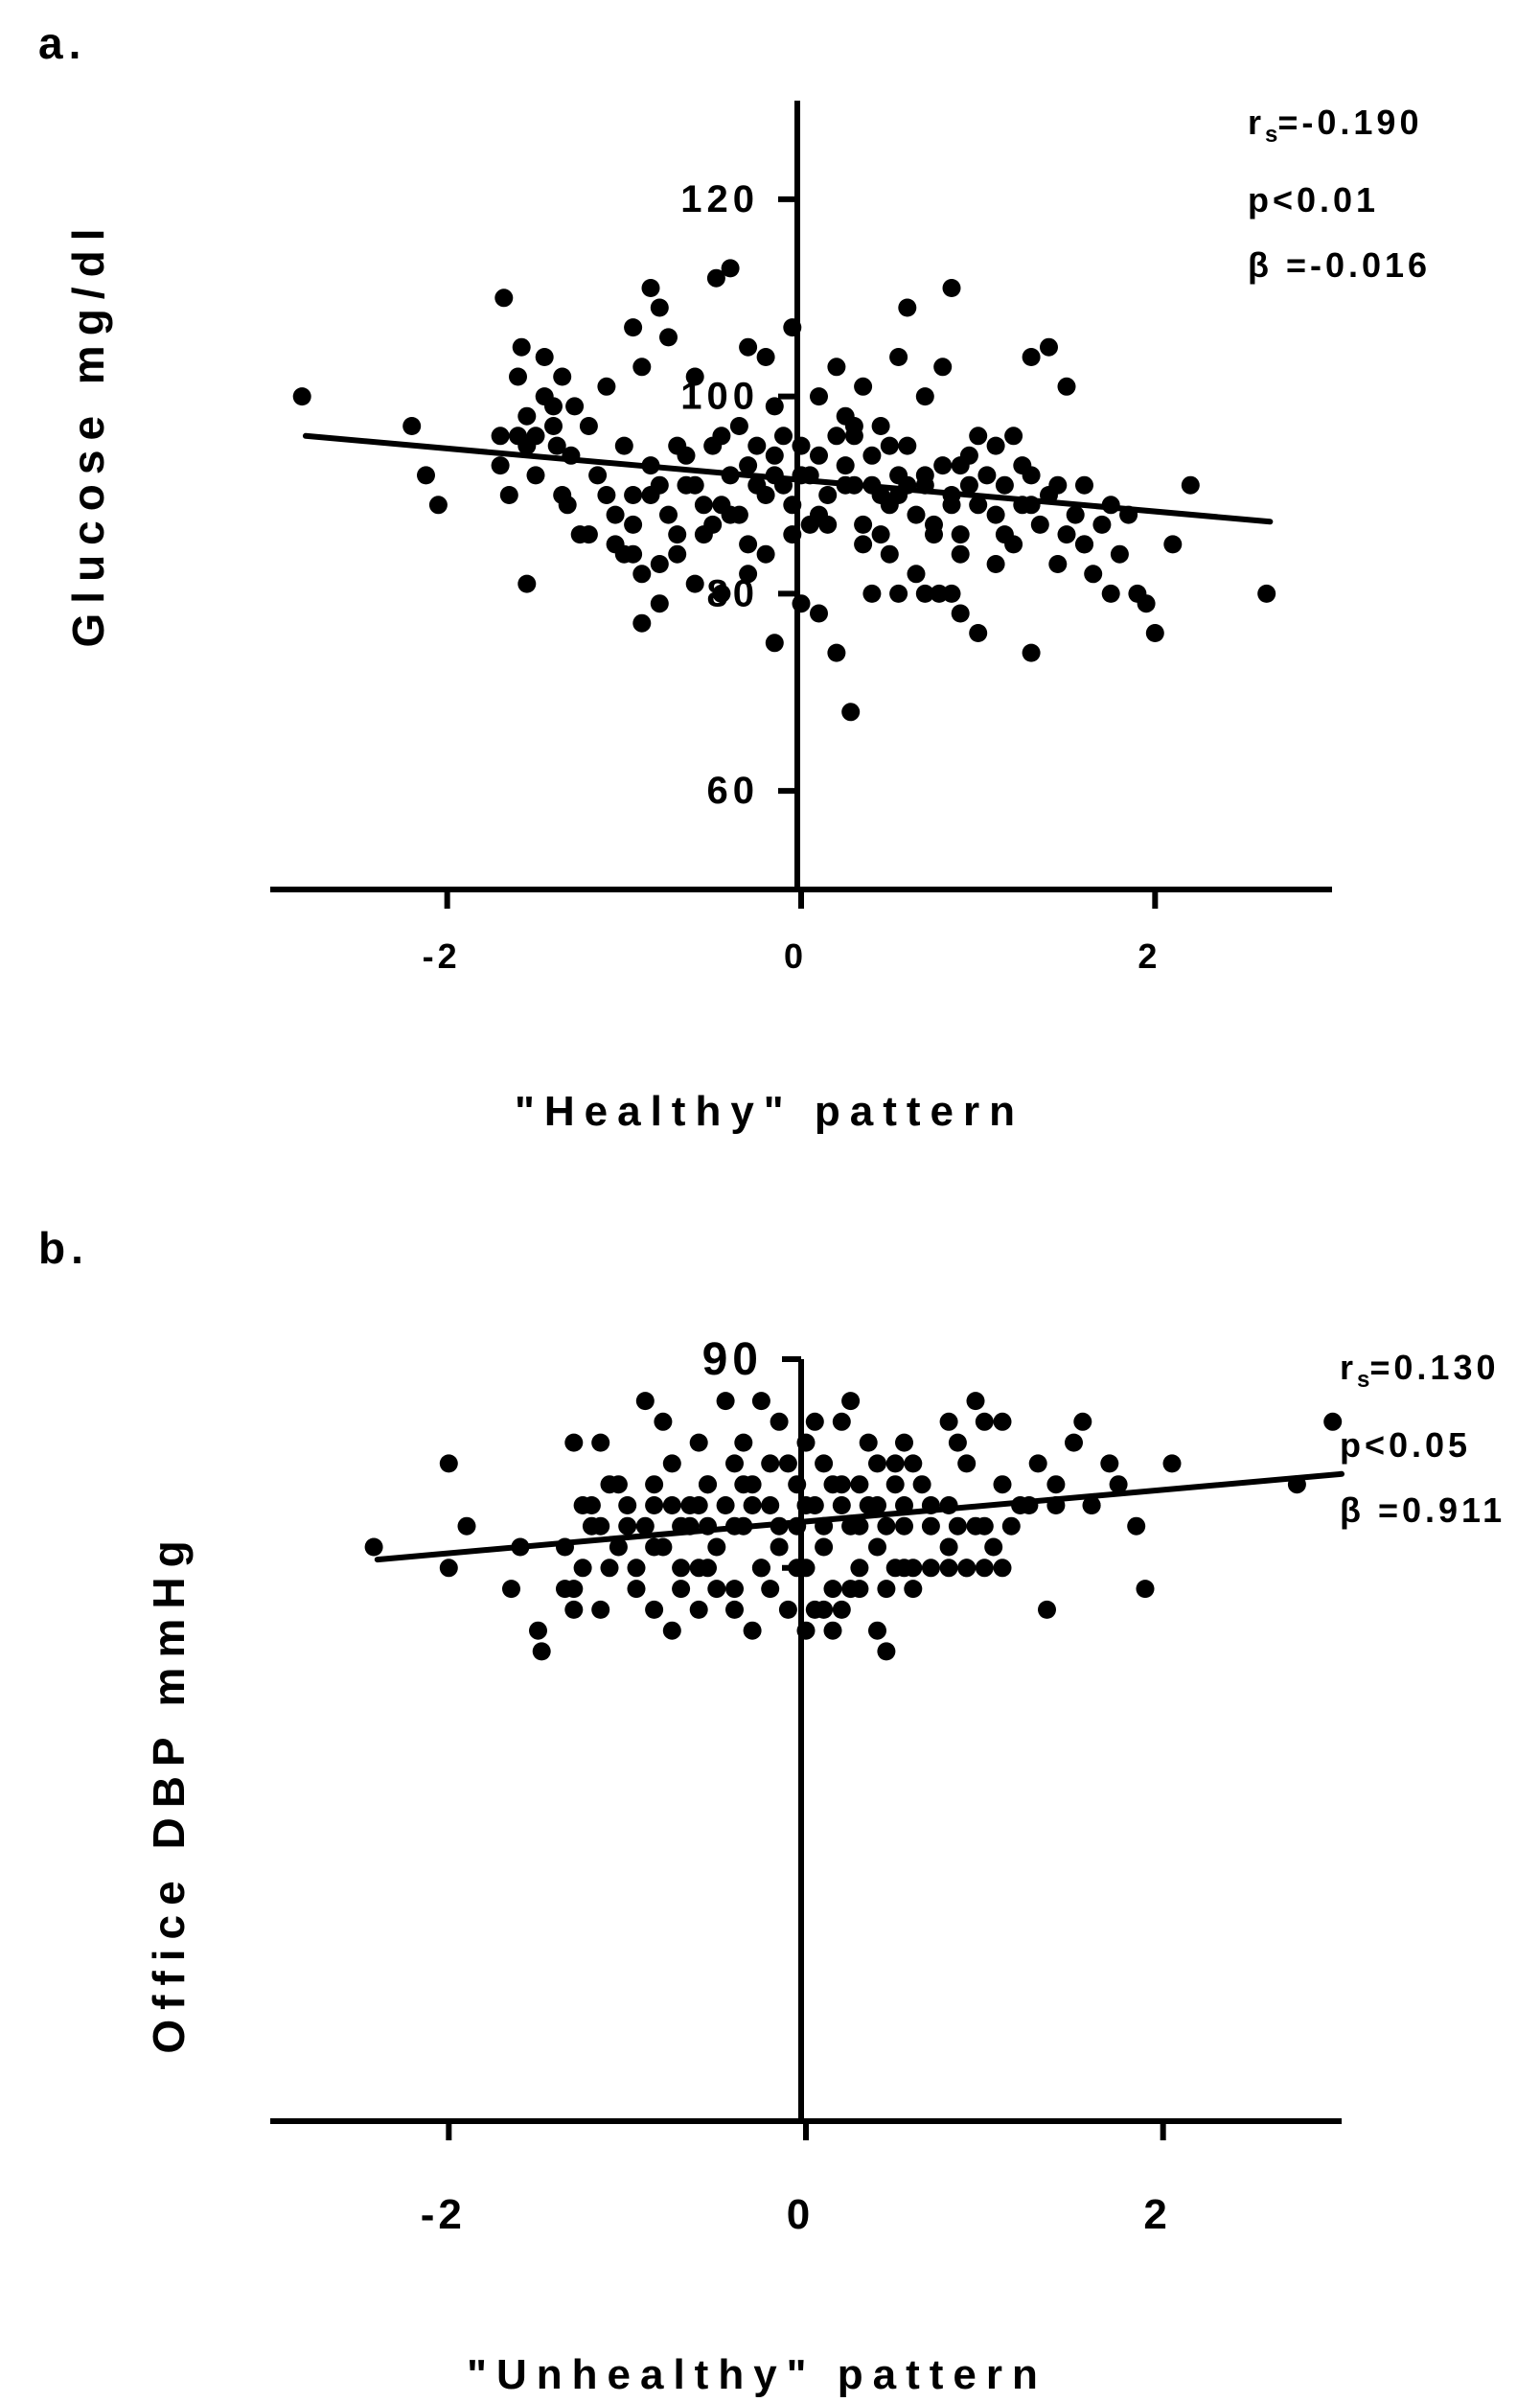 This screenshot has width=1540, height=2402. I want to click on rs-stat: rs=-0.190, so click(1335, 125).